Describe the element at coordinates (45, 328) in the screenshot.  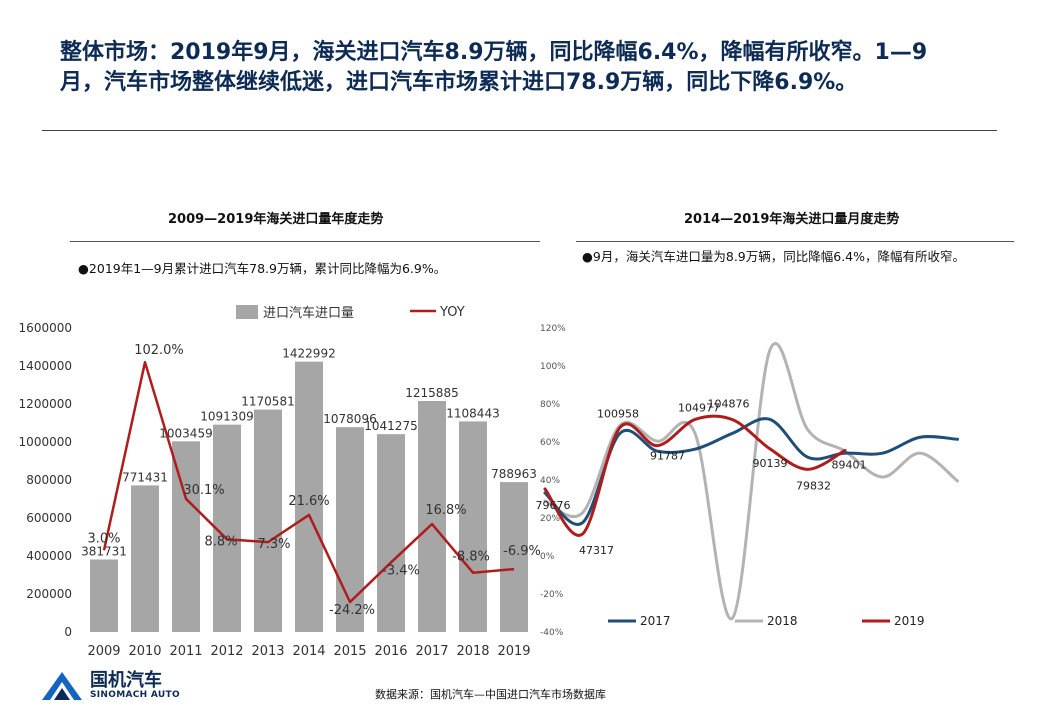
I see `y-axis-tick-label: 1600000` at that location.